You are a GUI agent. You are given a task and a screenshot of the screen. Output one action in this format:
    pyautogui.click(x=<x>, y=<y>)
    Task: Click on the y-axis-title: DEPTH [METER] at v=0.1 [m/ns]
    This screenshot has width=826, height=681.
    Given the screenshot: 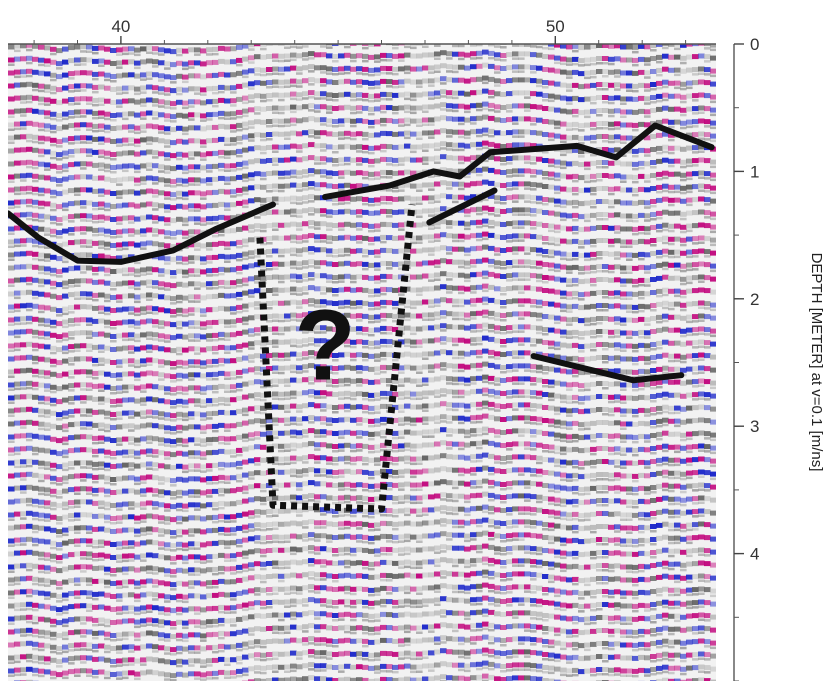 What is the action you would take?
    pyautogui.click(x=816, y=362)
    